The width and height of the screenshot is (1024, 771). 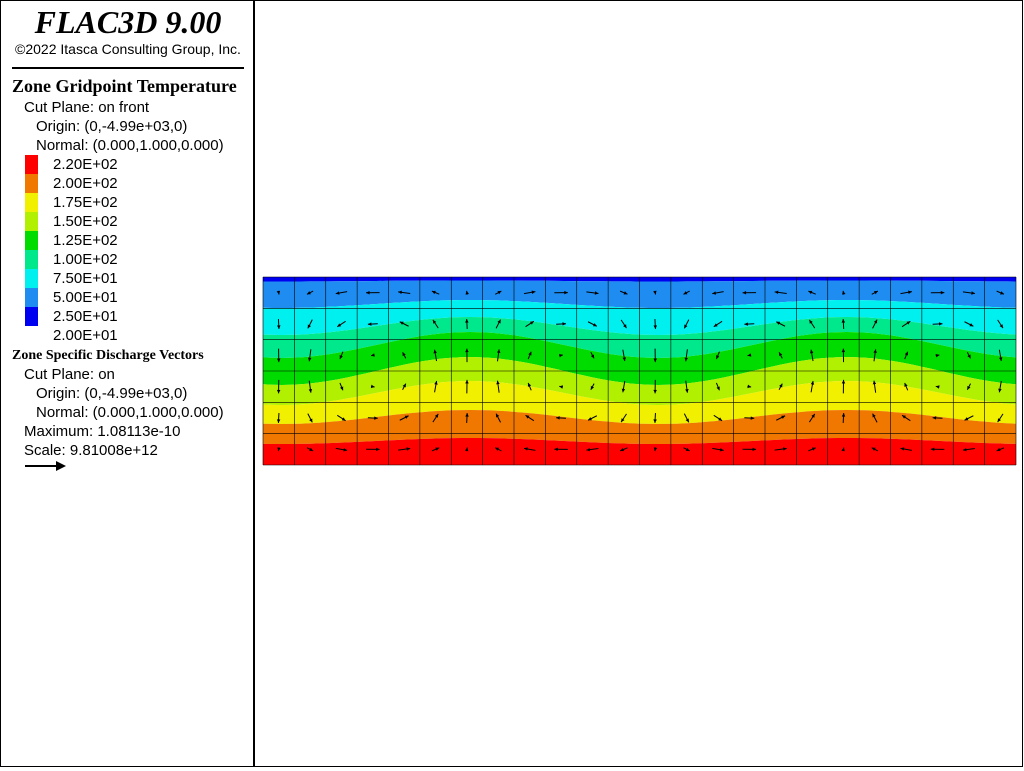 I want to click on temperature-color-scale, so click(x=31, y=250).